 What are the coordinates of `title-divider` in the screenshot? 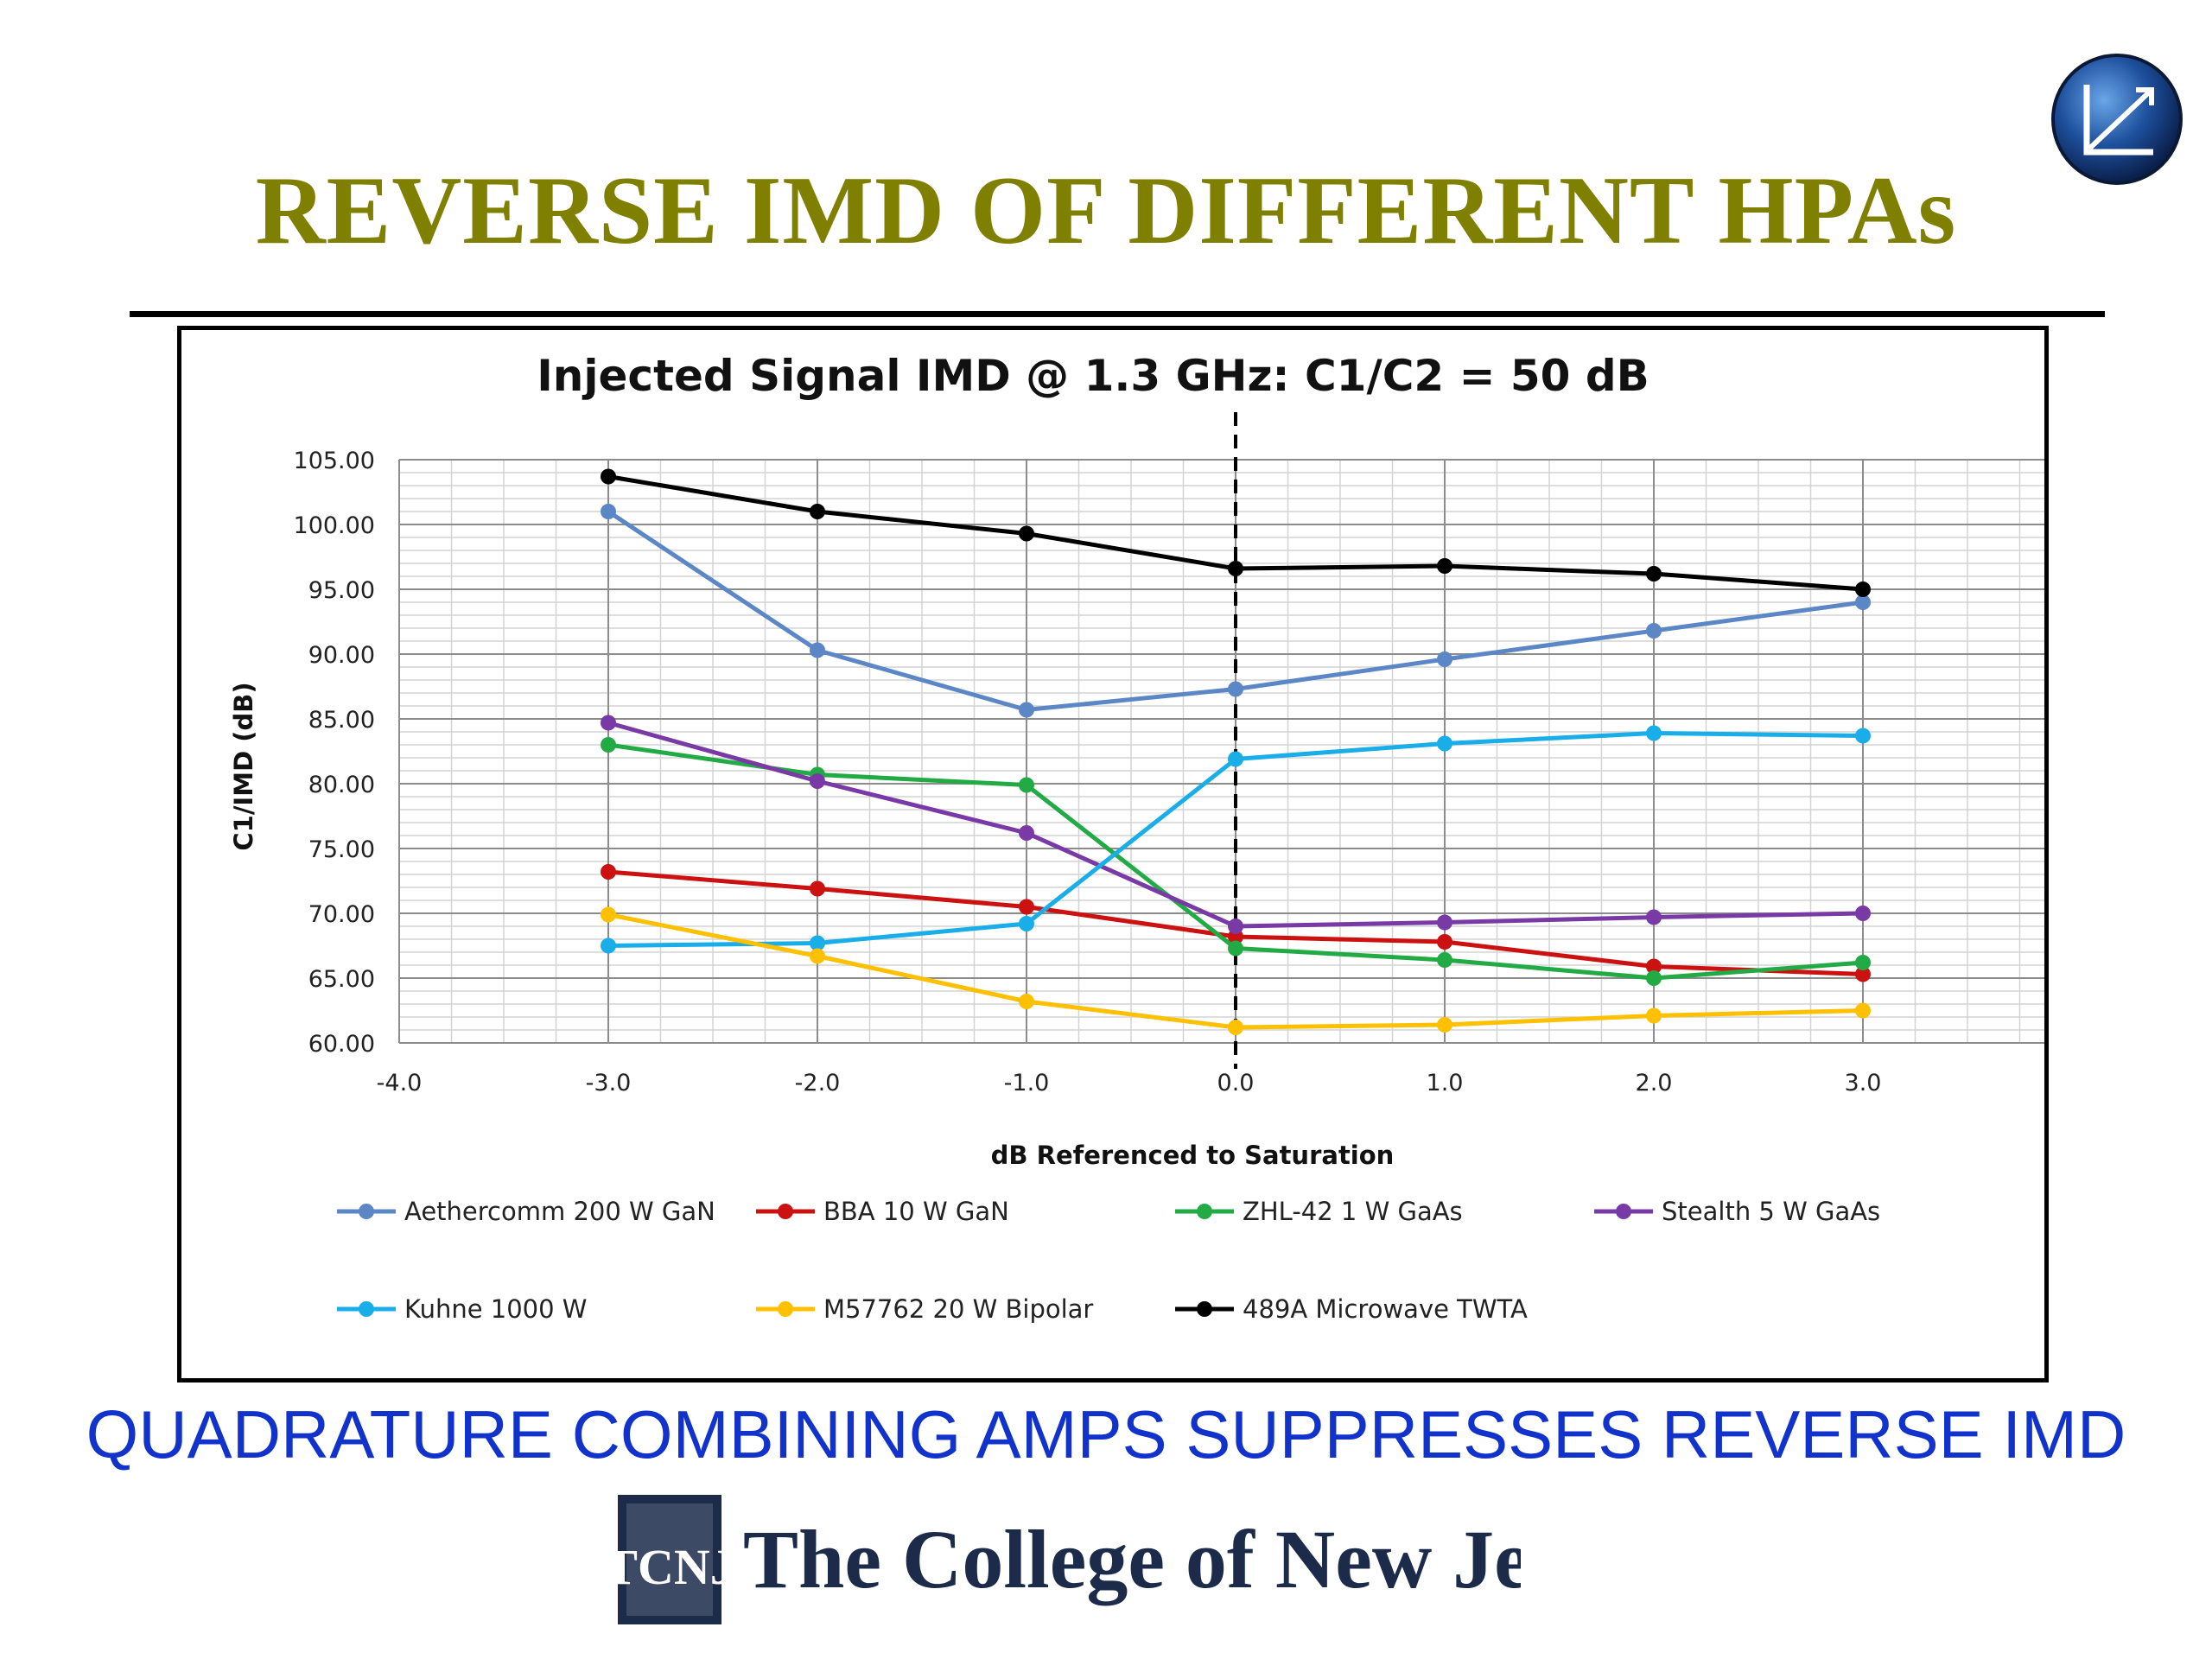 It's located at (1117, 314).